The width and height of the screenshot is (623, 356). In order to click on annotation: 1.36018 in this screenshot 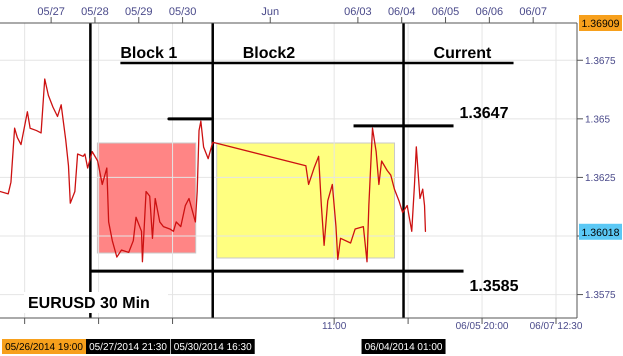, I will do `click(601, 232)`.